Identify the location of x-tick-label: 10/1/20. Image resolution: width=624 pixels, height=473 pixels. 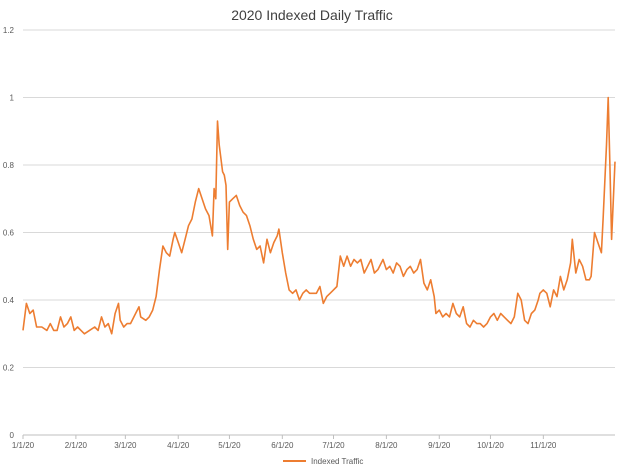
(490, 445).